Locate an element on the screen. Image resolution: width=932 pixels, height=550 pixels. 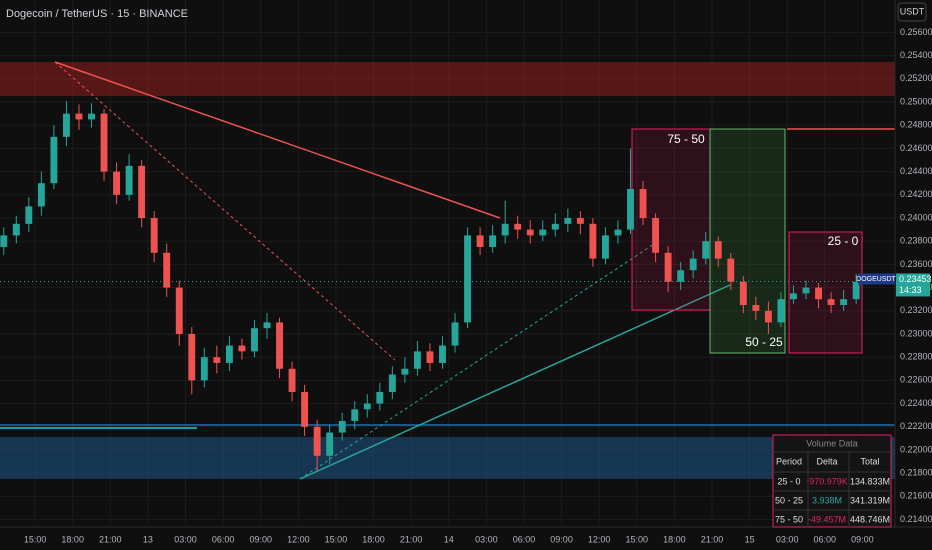
x-tick-label: 09:00 is located at coordinates (260, 539).